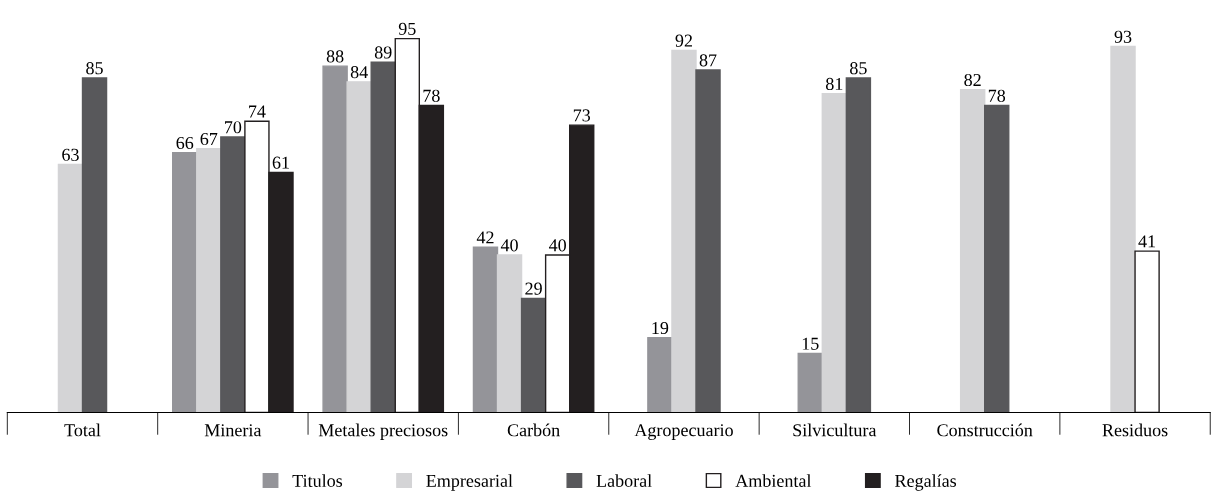  Describe the element at coordinates (683, 432) in the screenshot. I see `x-tick-label: Agropecuario` at that location.